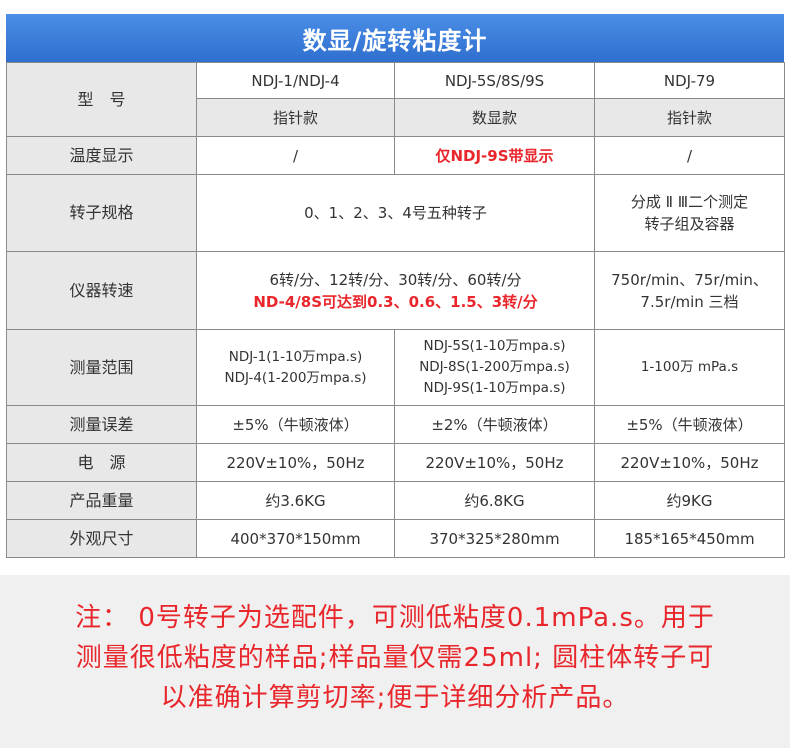 The image size is (790, 748). Describe the element at coordinates (295, 117) in the screenshot. I see `model-type-1: 指针款` at that location.